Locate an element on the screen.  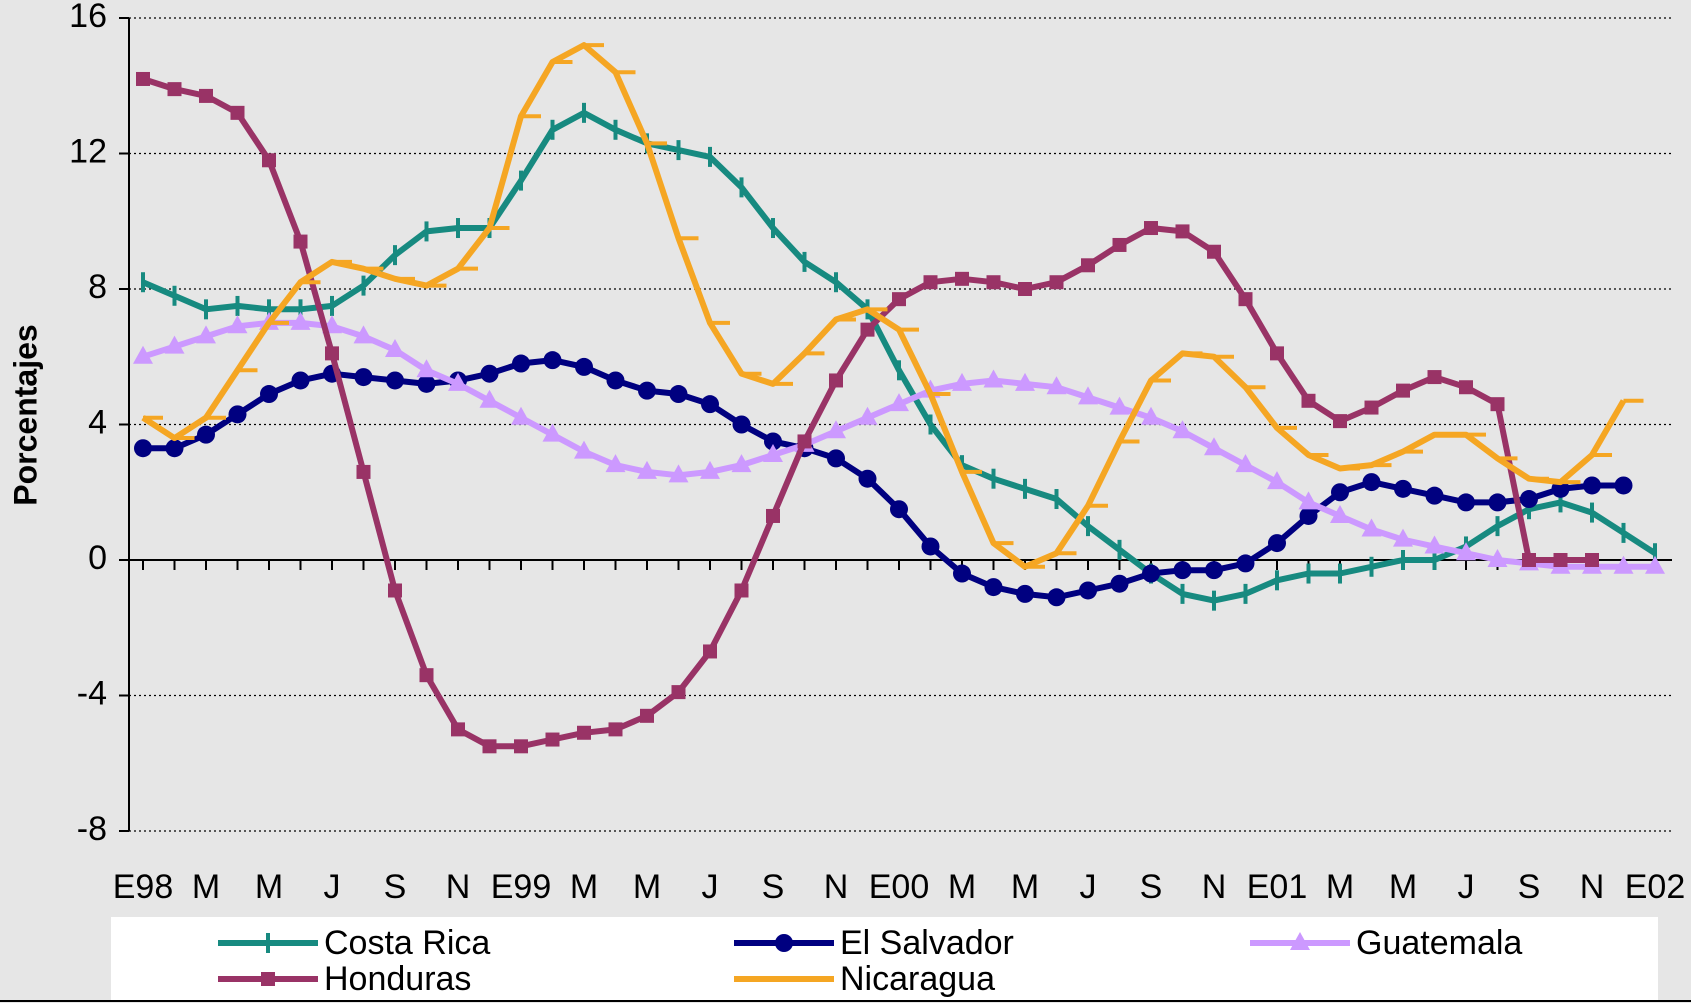
y-tick-label: 0 is located at coordinates (97, 558).